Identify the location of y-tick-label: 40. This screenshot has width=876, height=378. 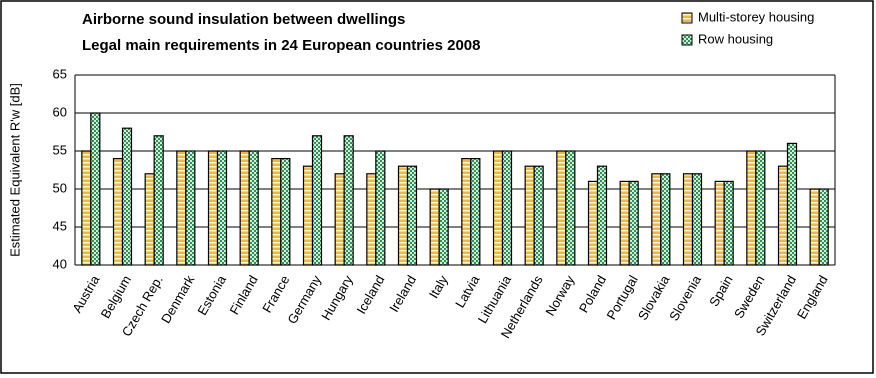
(60, 263).